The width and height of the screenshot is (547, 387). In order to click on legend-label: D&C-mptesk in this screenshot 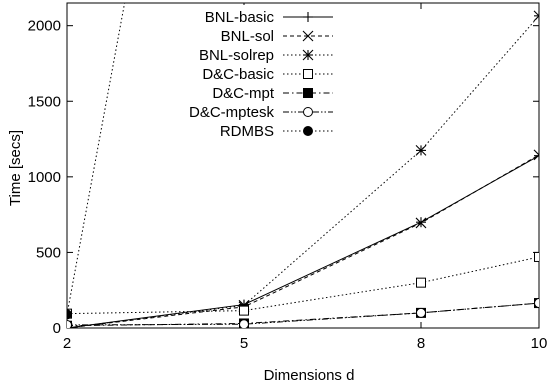, I will do `click(232, 112)`.